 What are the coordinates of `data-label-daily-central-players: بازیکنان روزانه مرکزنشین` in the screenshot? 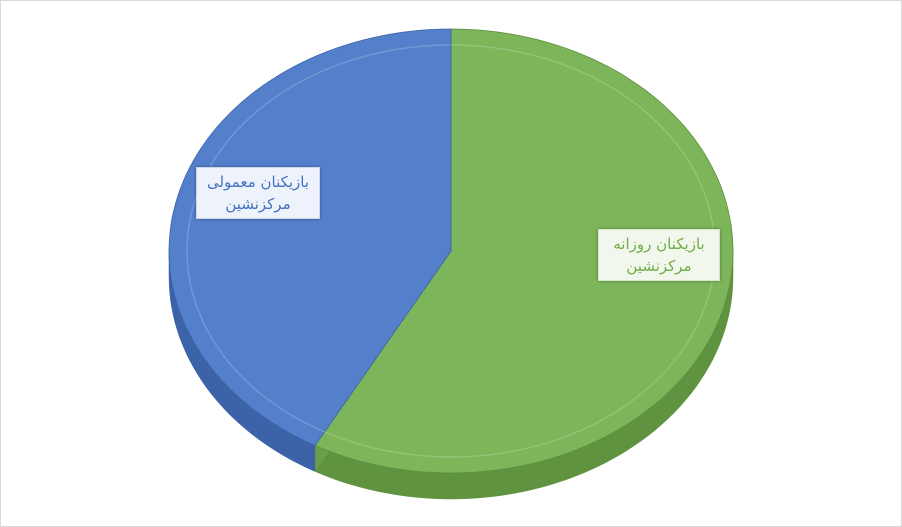 It's located at (659, 255).